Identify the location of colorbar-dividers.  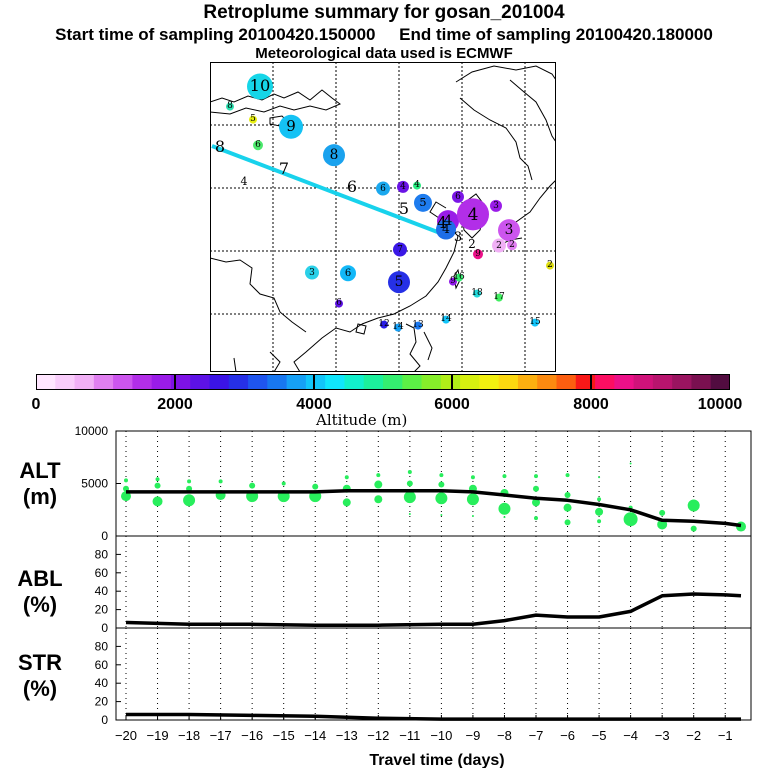
(383, 382).